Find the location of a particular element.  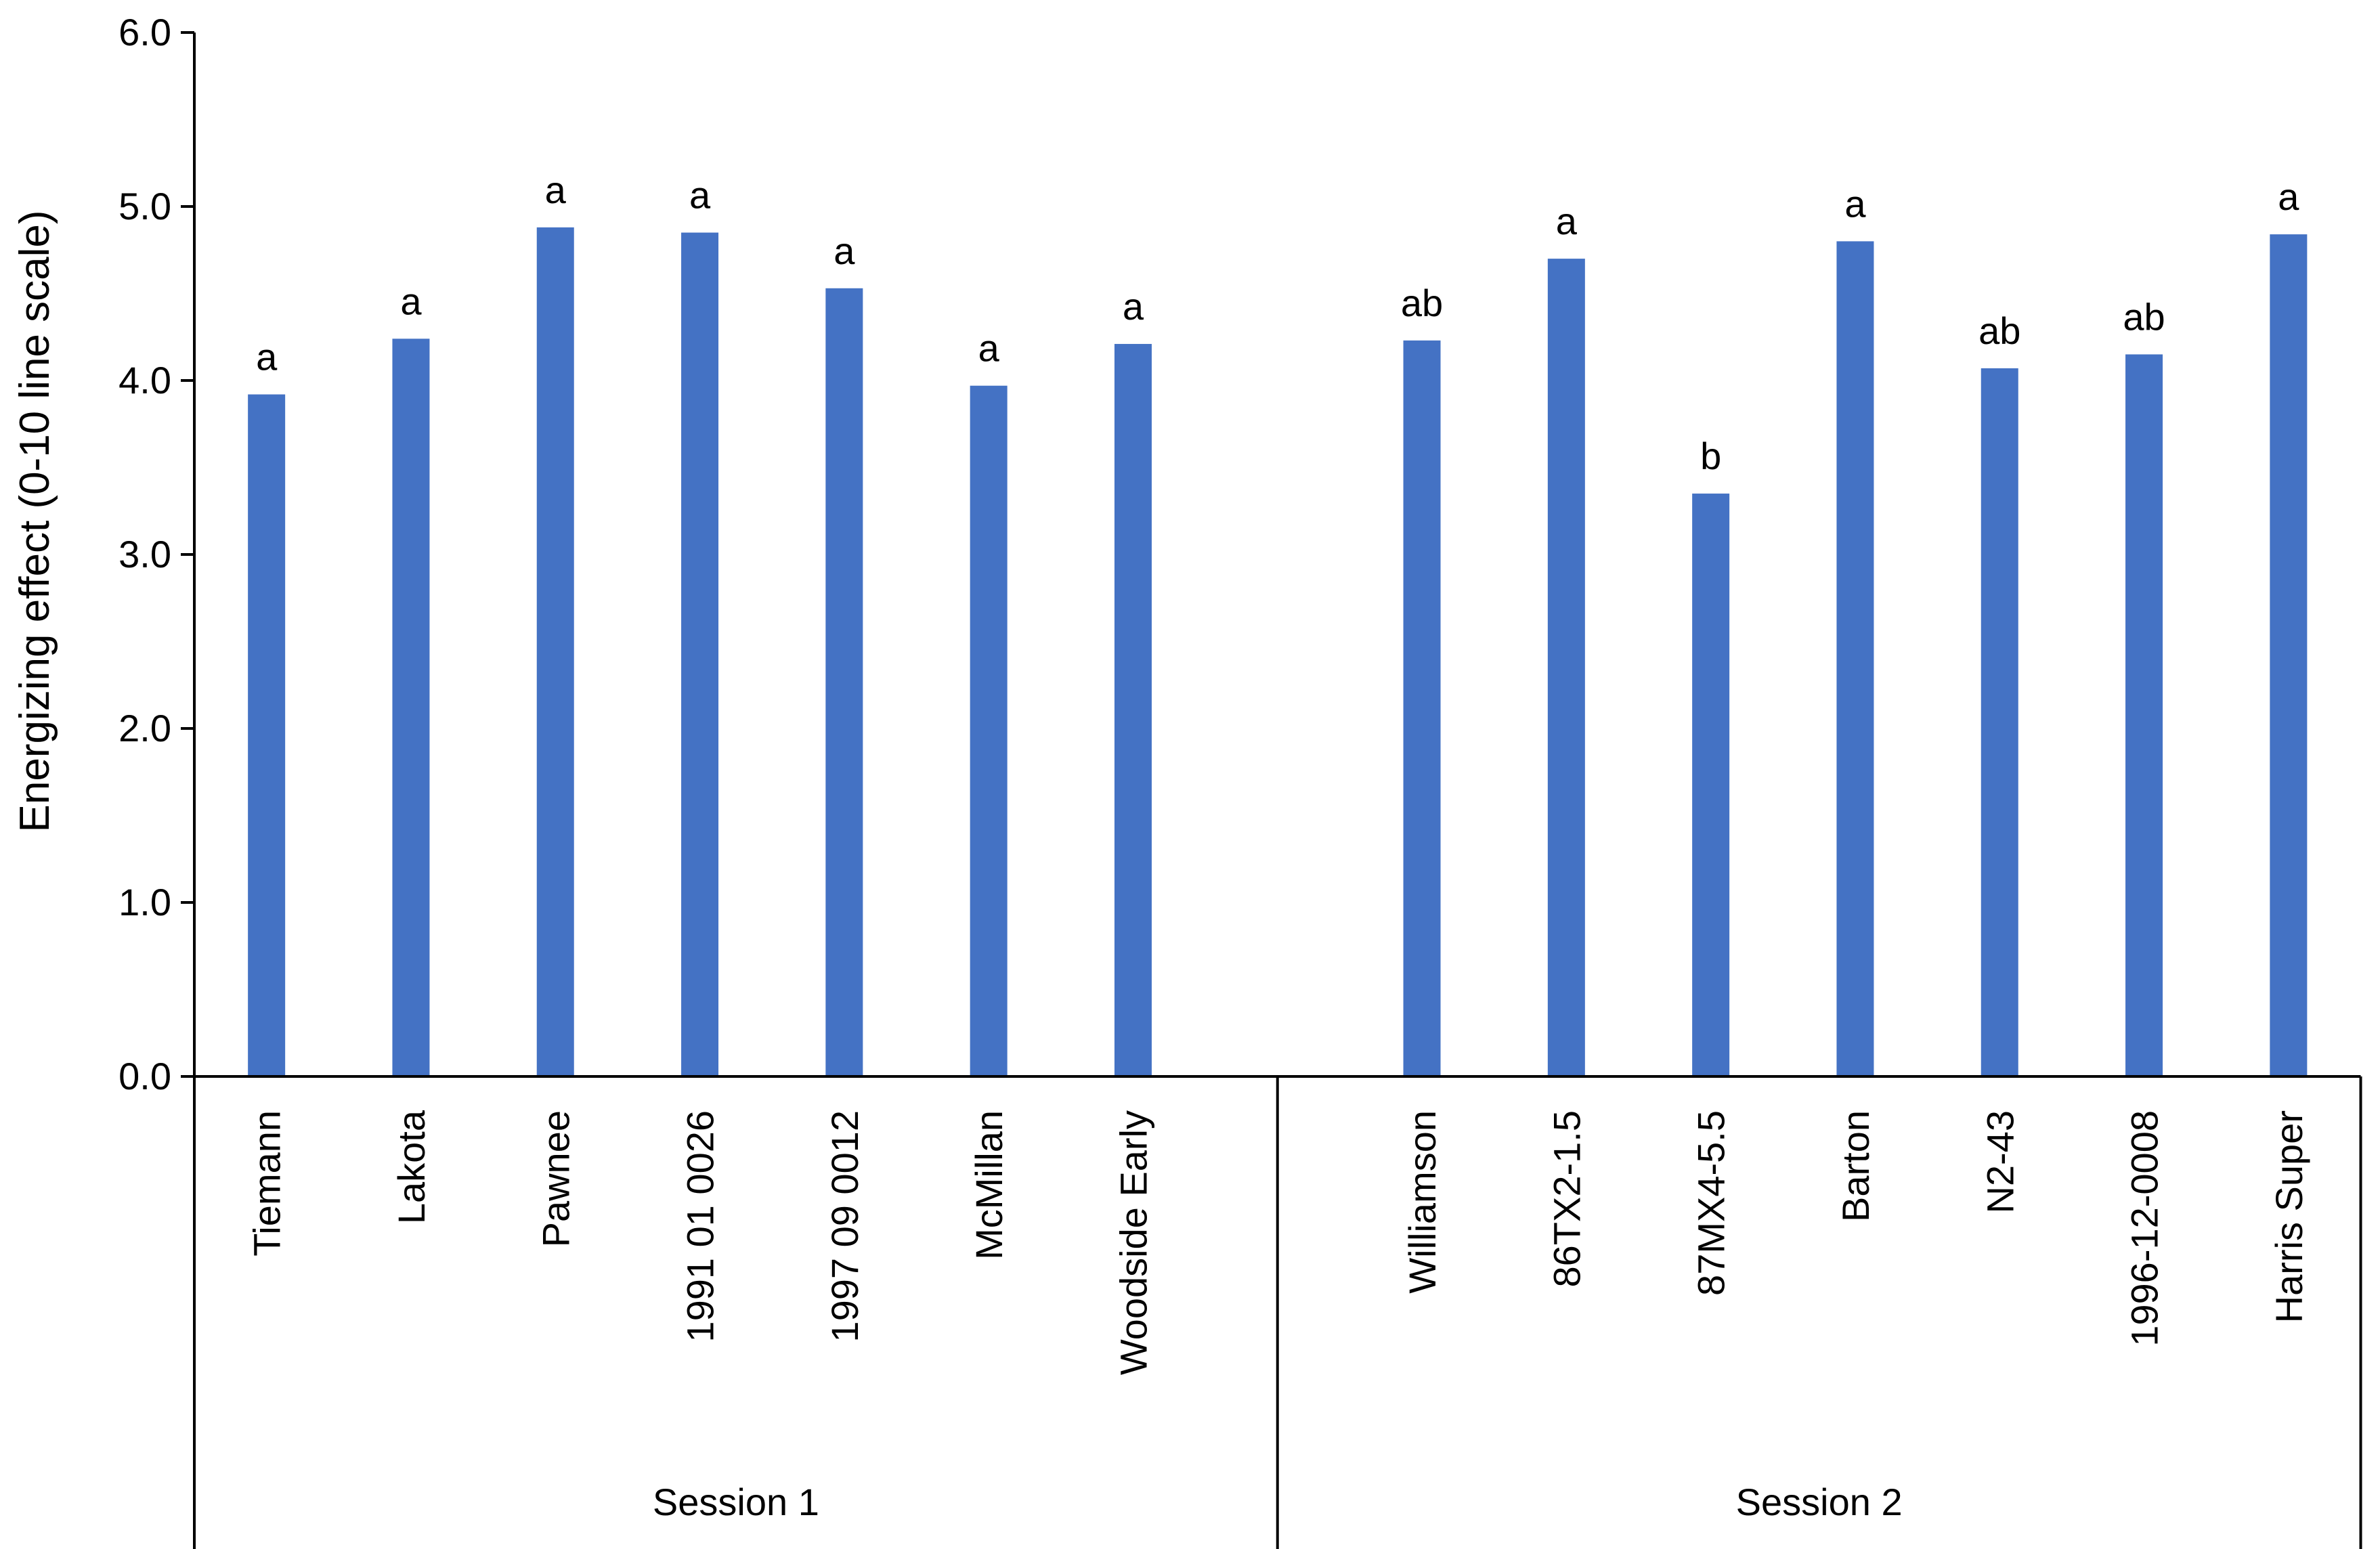

y-tick-label: 0.0 is located at coordinates (145, 1076).